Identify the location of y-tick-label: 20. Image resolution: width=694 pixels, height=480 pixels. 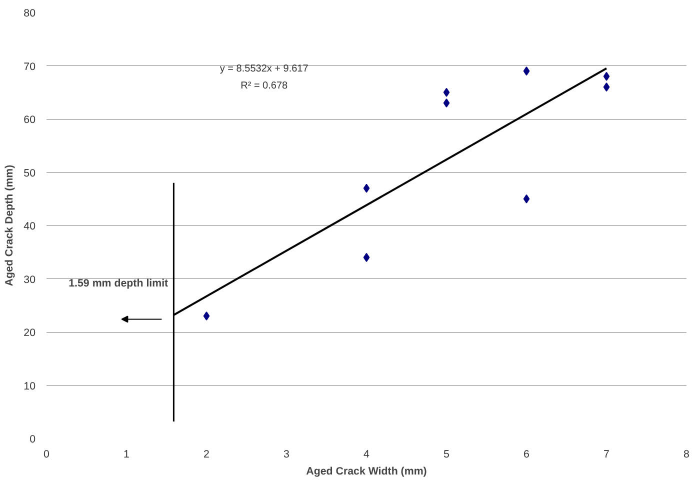
(30, 333).